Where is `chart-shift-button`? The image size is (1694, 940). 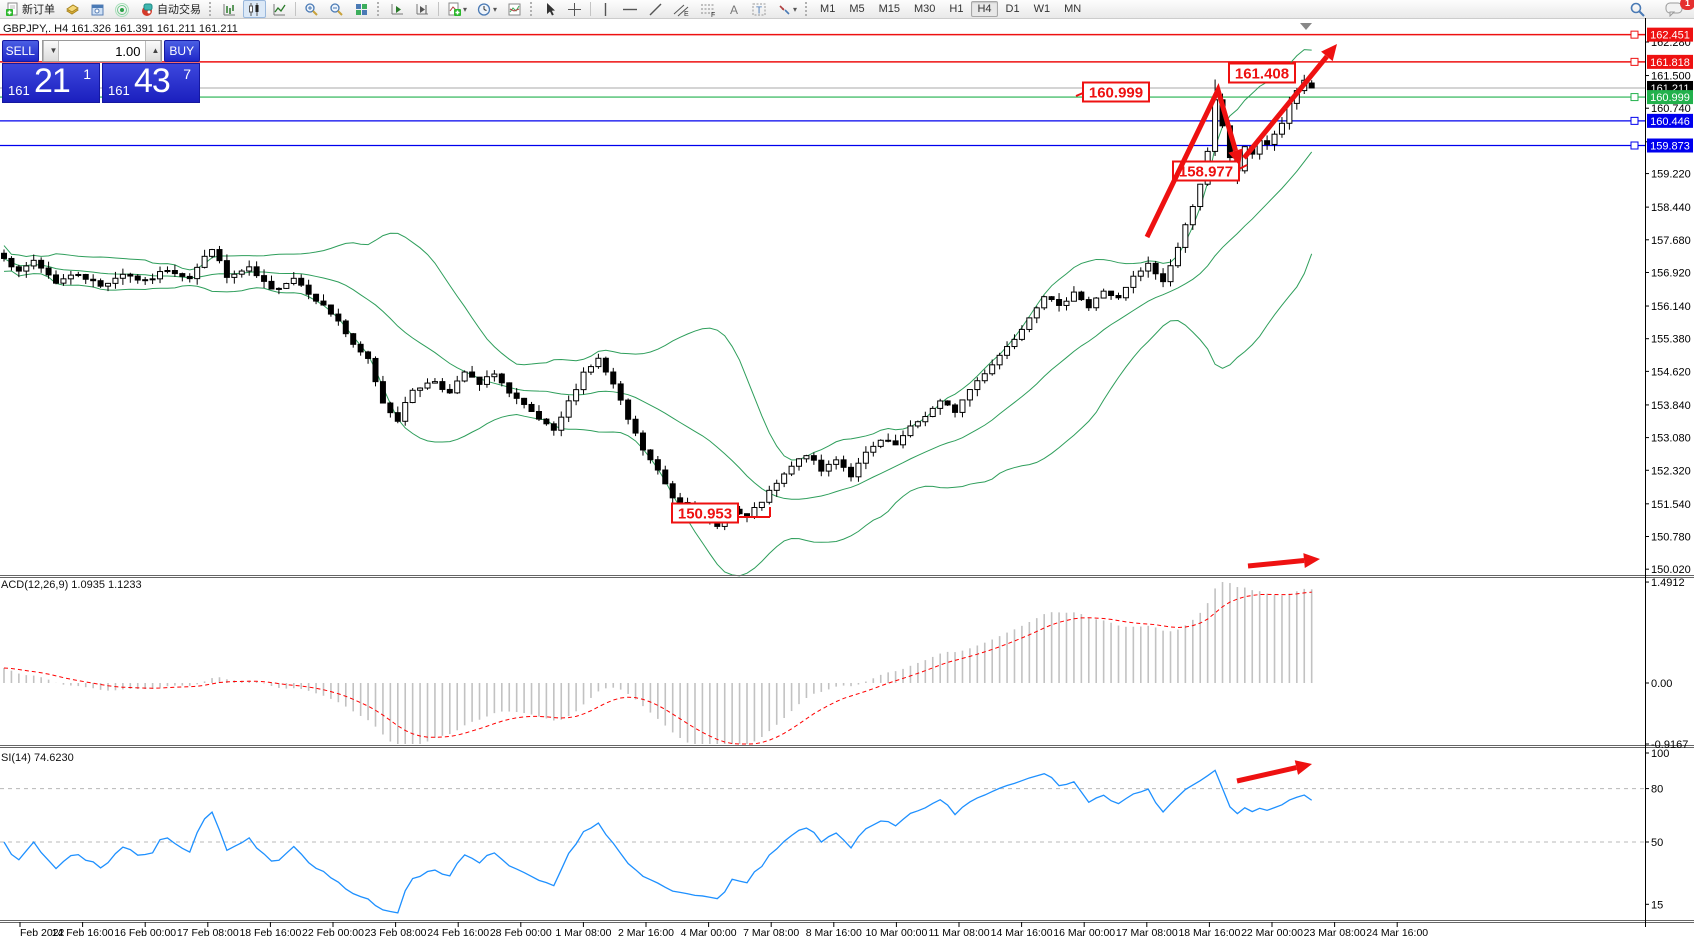 chart-shift-button is located at coordinates (422, 9).